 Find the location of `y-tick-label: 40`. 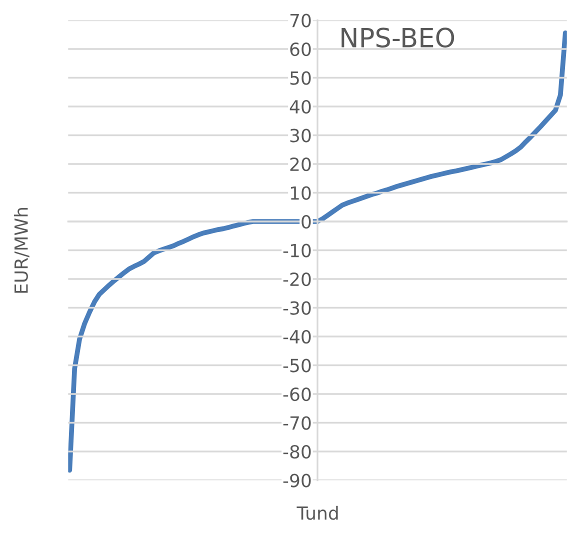

y-tick-label: 40 is located at coordinates (300, 107).